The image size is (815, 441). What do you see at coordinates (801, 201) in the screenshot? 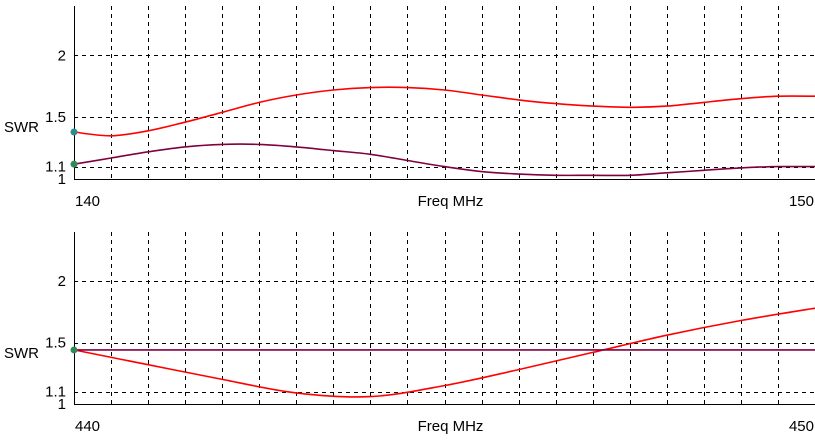
I see `x-tick-label: 150` at bounding box center [801, 201].